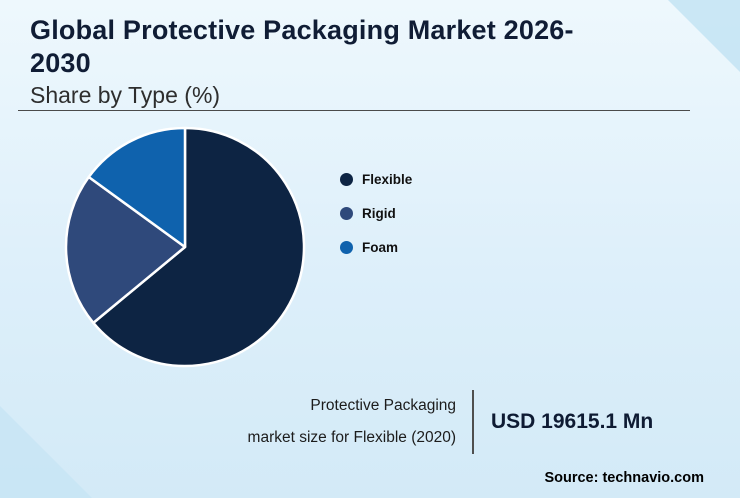  Describe the element at coordinates (46, 452) in the screenshot. I see `corner-decoration-bottom-left` at that location.